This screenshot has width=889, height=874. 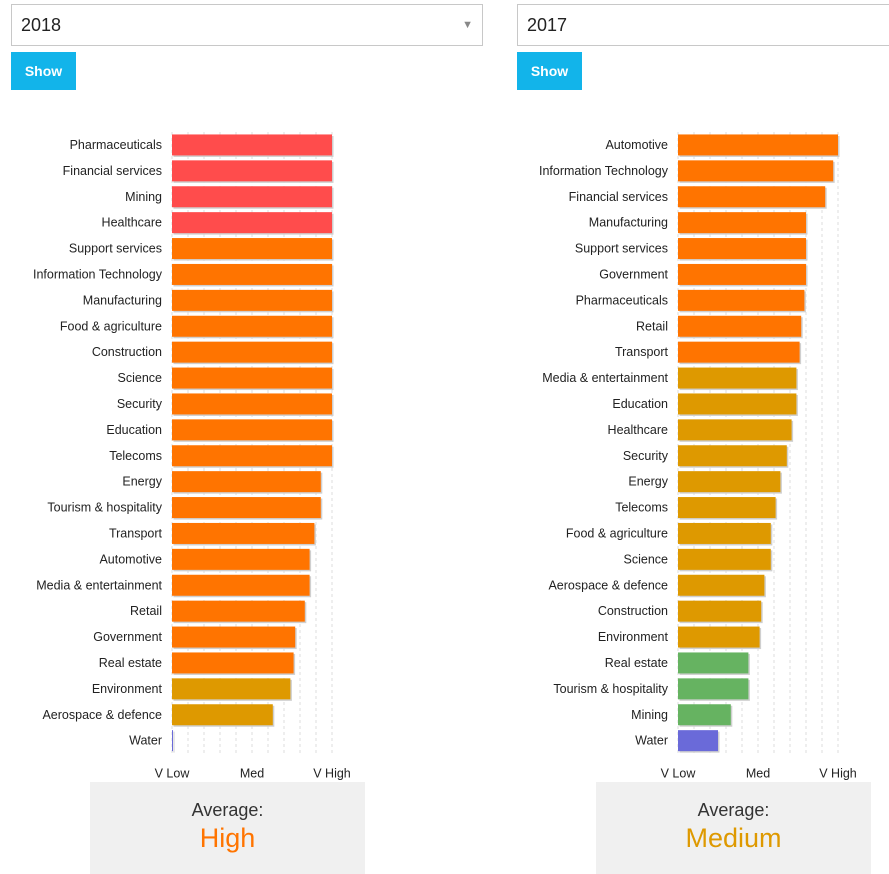 What do you see at coordinates (146, 611) in the screenshot?
I see `category-label: Retail` at bounding box center [146, 611].